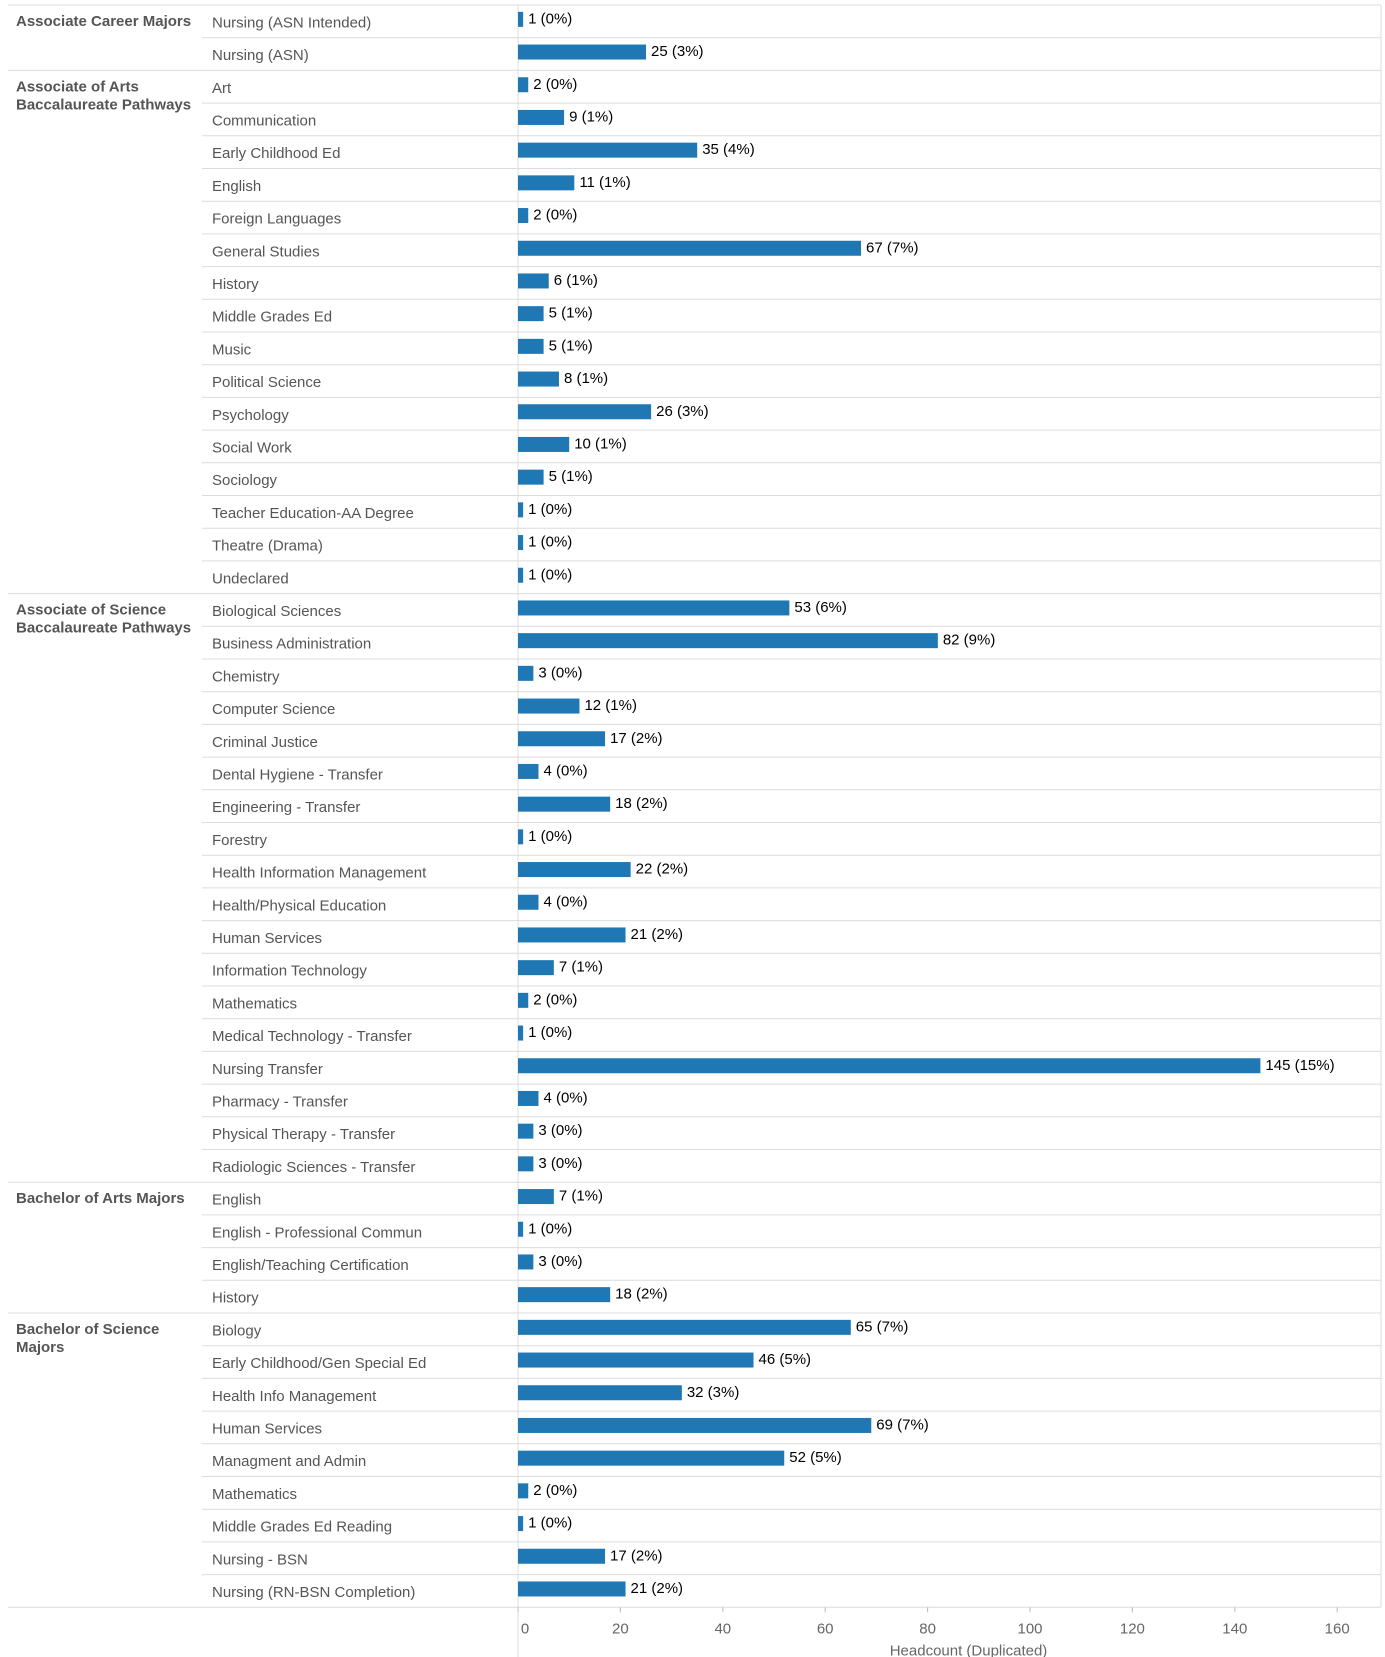 The width and height of the screenshot is (1385, 1657). What do you see at coordinates (317, 1232) in the screenshot?
I see `category-label: English - Professional Commun` at bounding box center [317, 1232].